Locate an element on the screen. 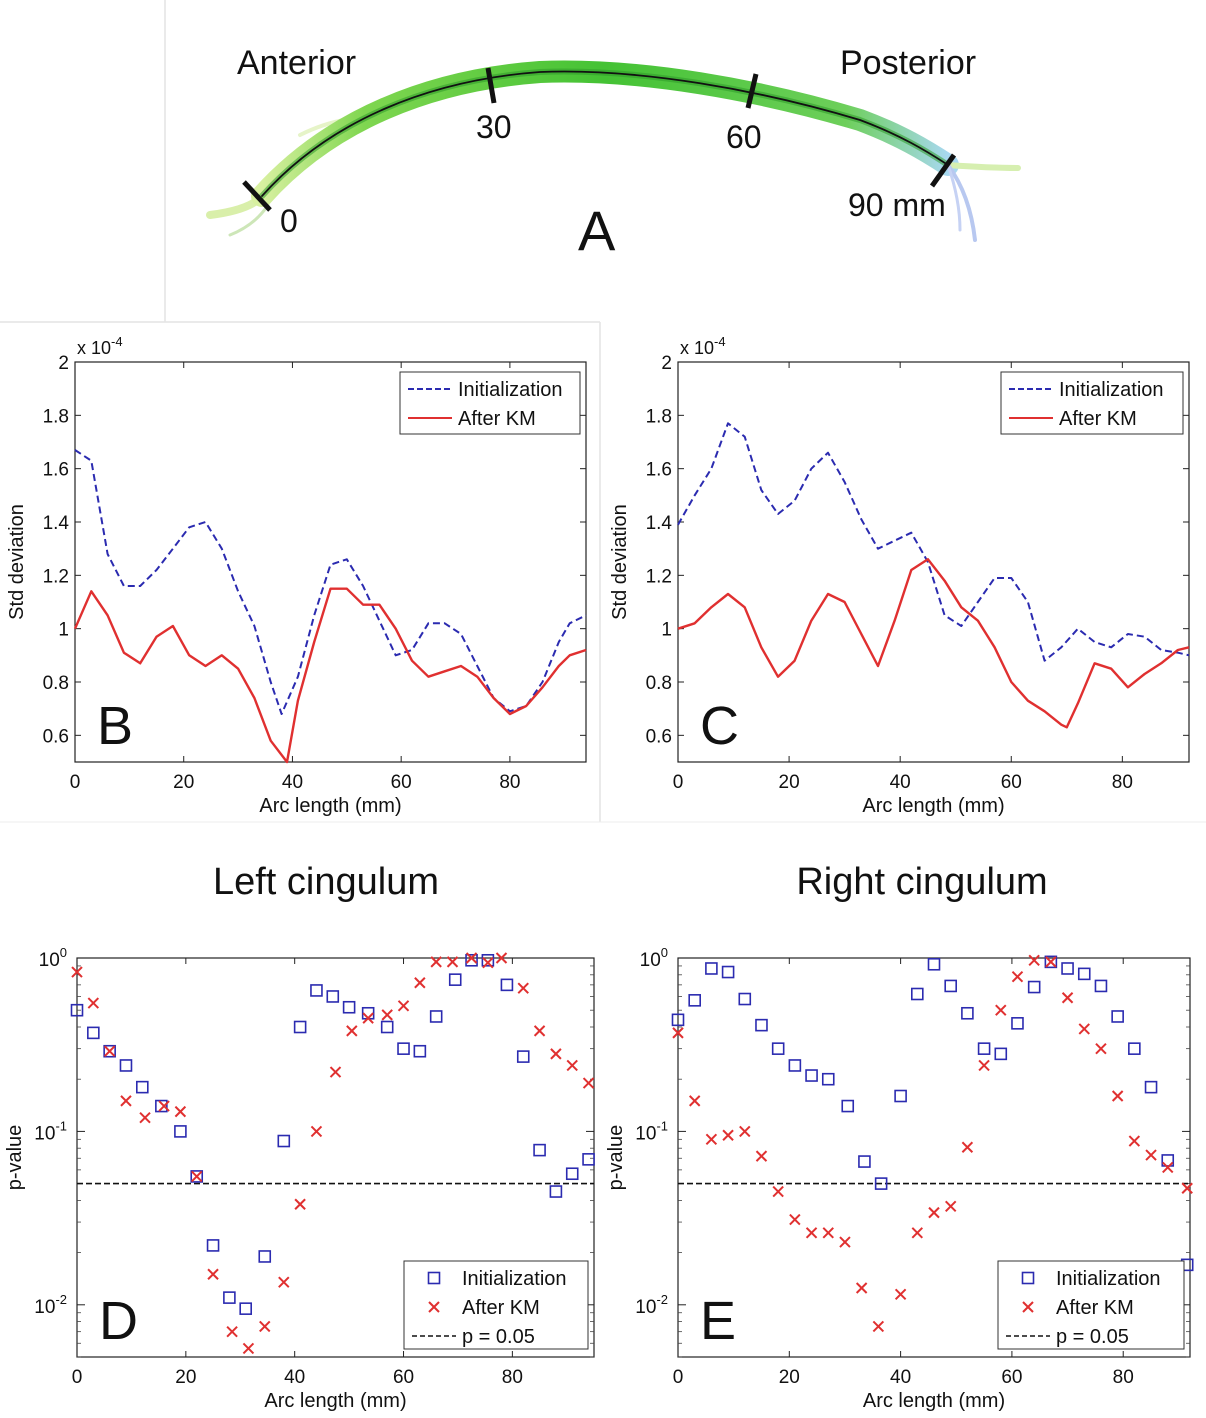  chart-d-ytick-label: 10-2 is located at coordinates (50, 1305).